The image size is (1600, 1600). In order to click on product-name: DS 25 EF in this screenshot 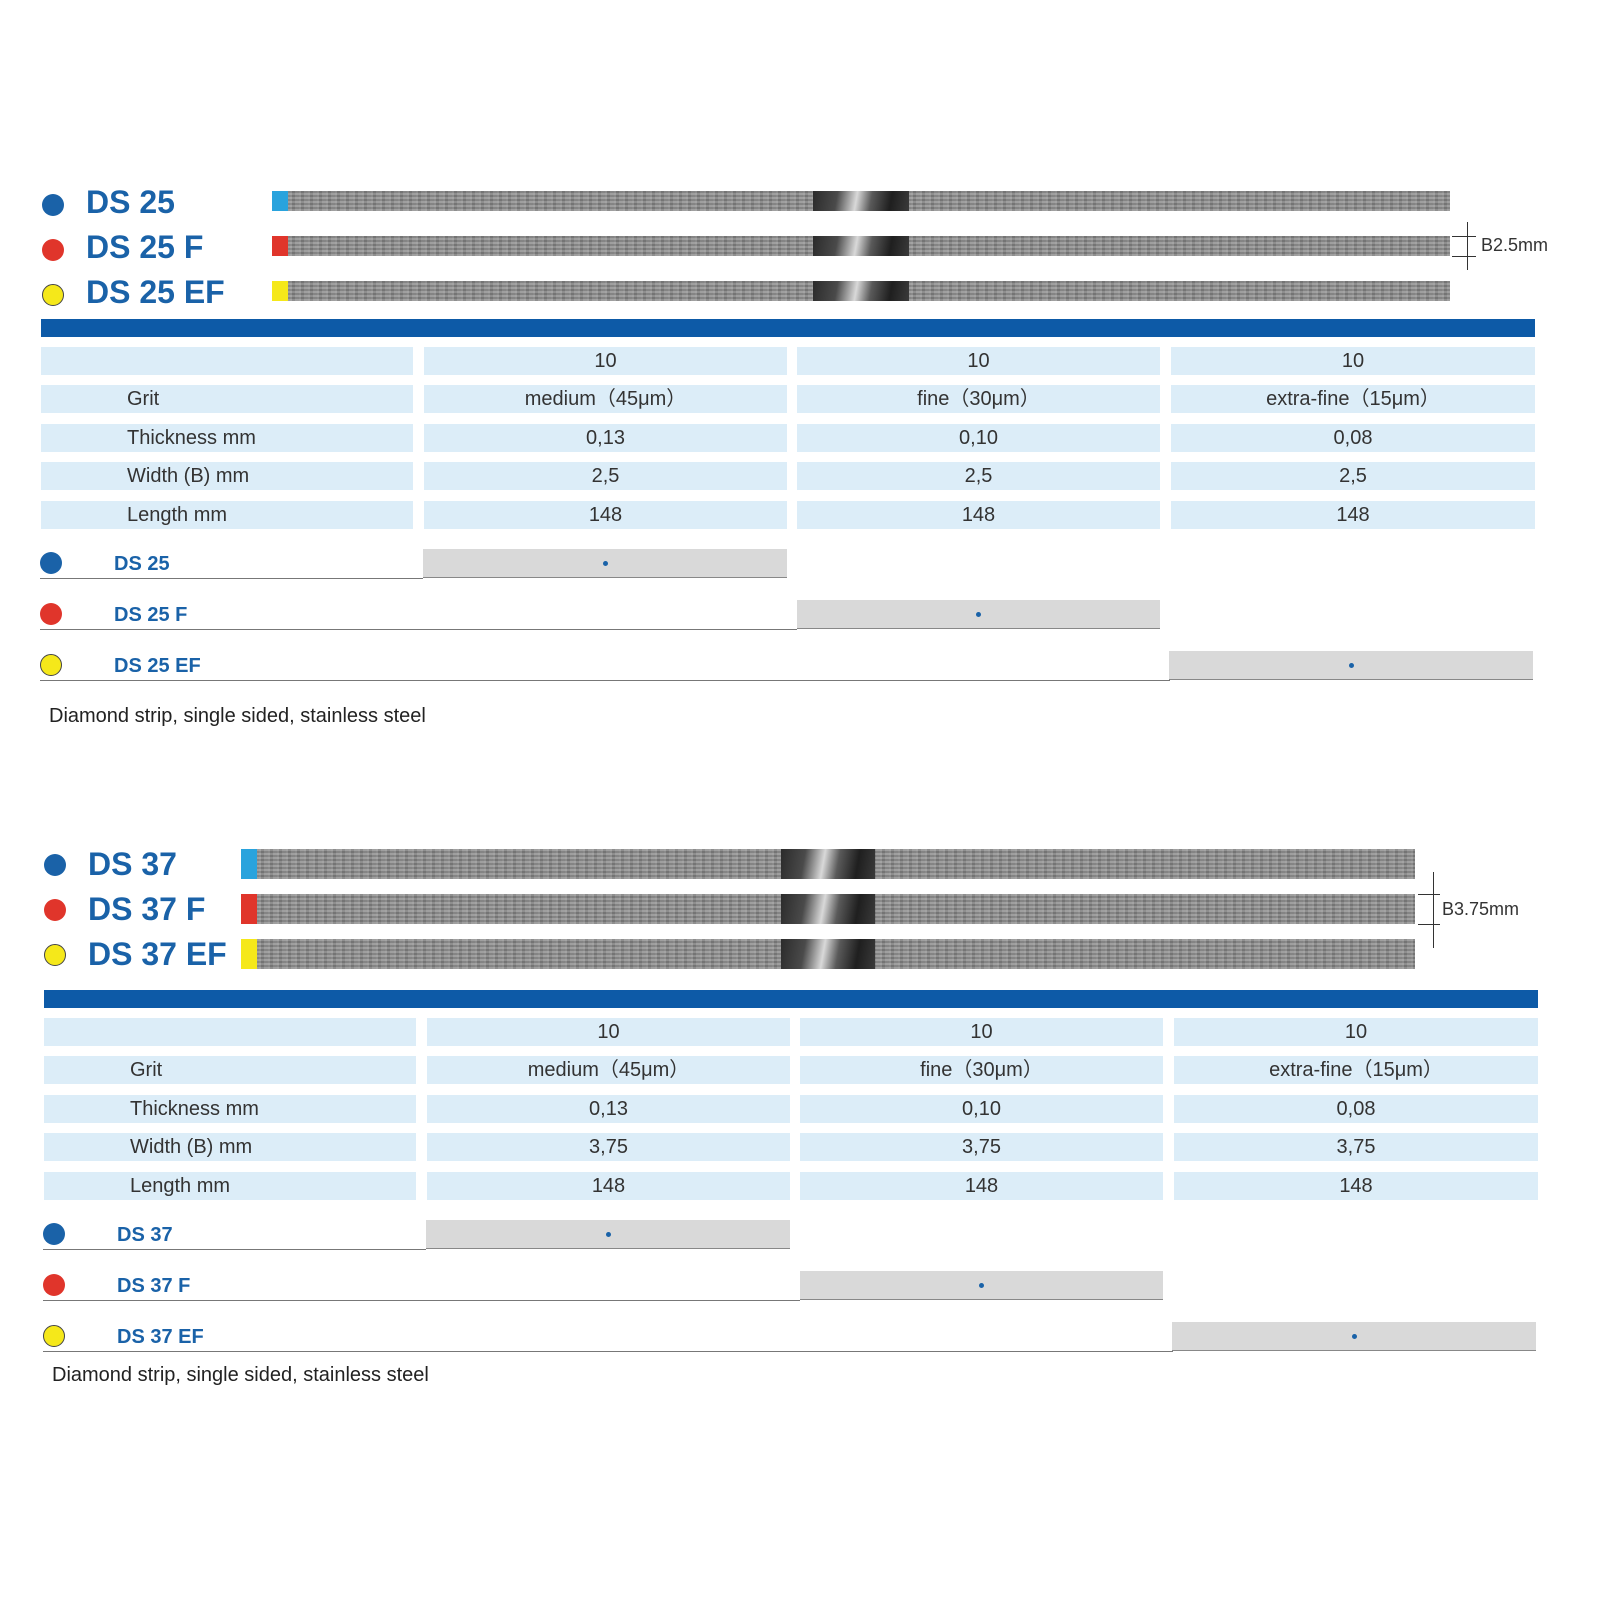, I will do `click(155, 292)`.